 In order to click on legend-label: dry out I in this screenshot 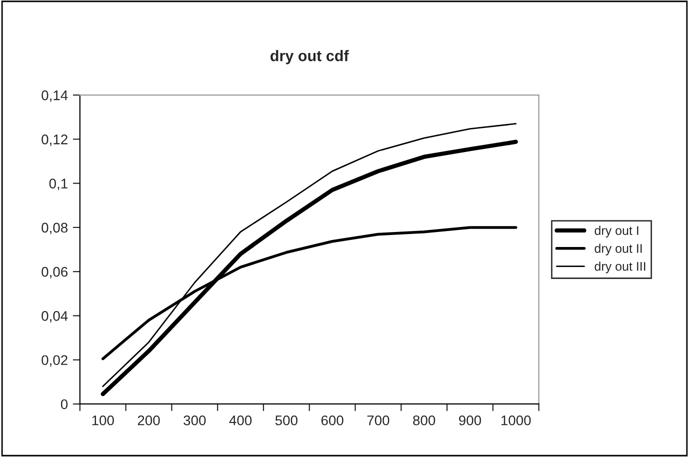, I will do `click(616, 232)`.